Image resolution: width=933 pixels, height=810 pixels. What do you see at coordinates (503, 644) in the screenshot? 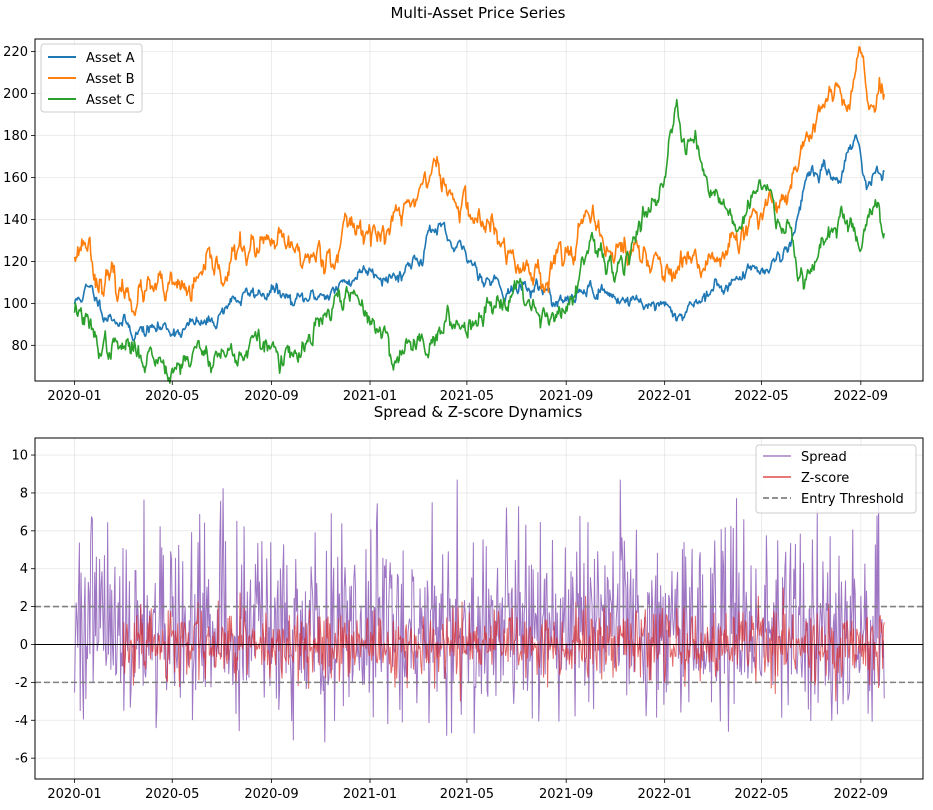
I see `series-line-zscore` at bounding box center [503, 644].